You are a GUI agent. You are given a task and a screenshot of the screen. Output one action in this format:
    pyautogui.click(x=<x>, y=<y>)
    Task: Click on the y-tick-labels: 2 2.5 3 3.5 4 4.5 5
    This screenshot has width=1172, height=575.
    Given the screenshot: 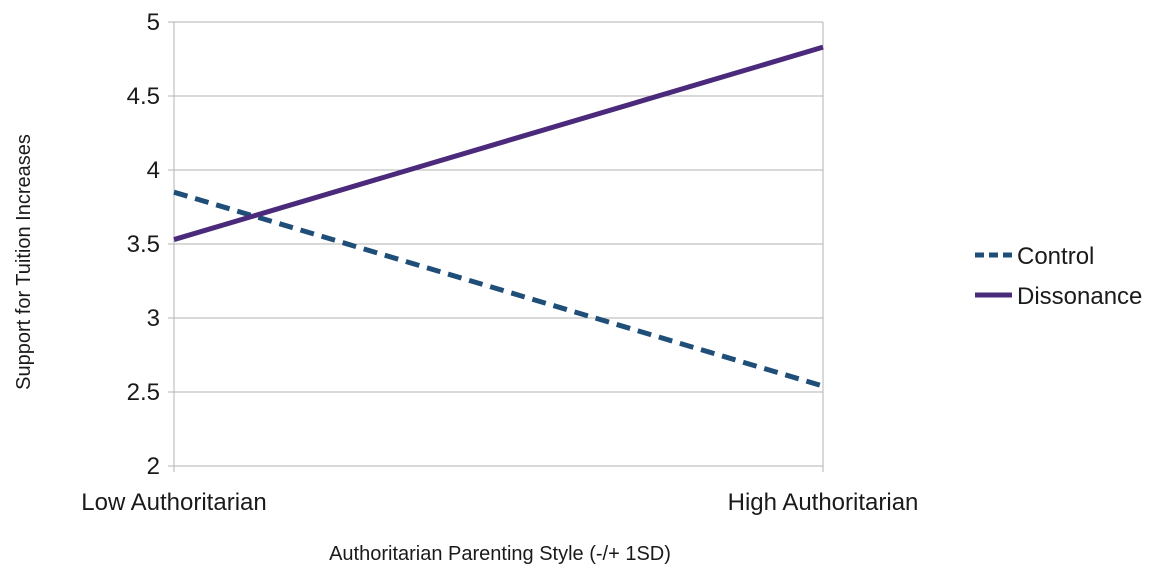 What is the action you would take?
    pyautogui.click(x=143, y=244)
    